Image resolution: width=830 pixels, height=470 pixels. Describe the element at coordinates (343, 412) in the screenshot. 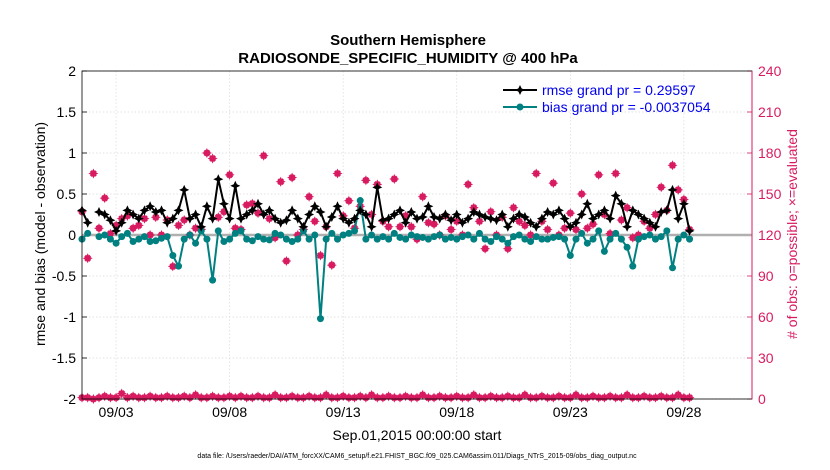

I see `x-tick-label: 09/13` at that location.